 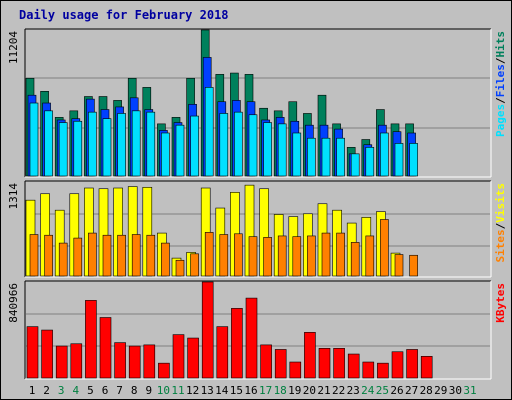 I want to click on top-series-label-part-2: Files, so click(x=500, y=80).